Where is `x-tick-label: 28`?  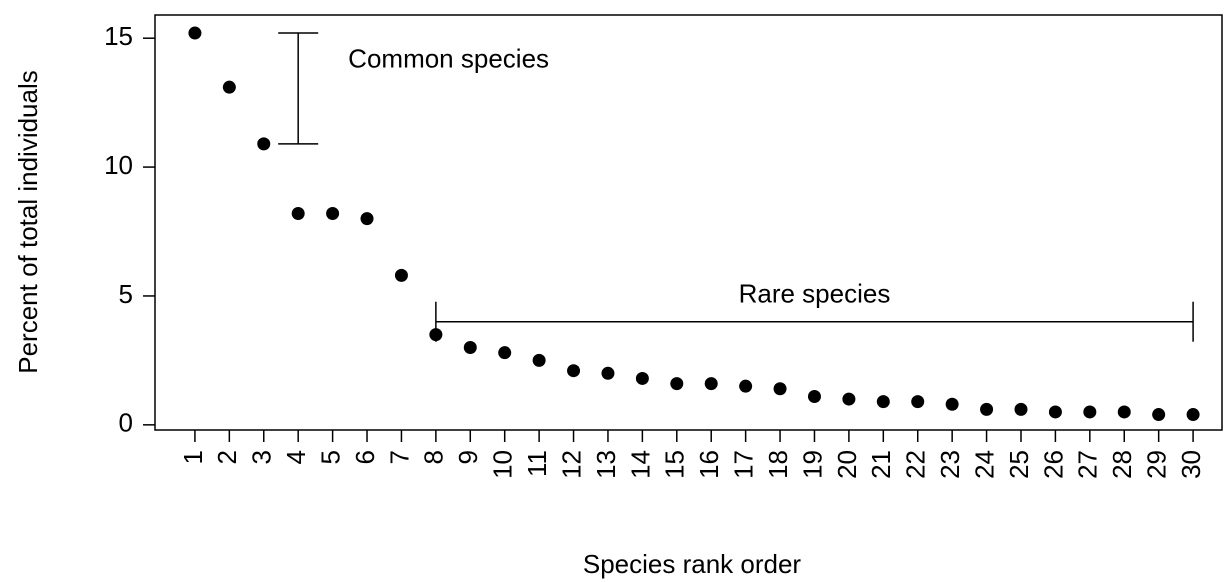
x-tick-label: 28 is located at coordinates (1122, 464).